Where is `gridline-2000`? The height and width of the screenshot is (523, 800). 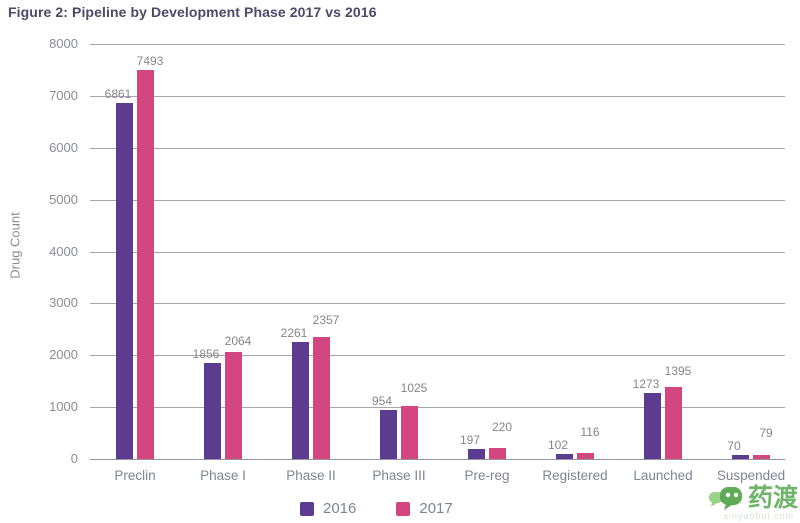
gridline-2000 is located at coordinates (437, 356).